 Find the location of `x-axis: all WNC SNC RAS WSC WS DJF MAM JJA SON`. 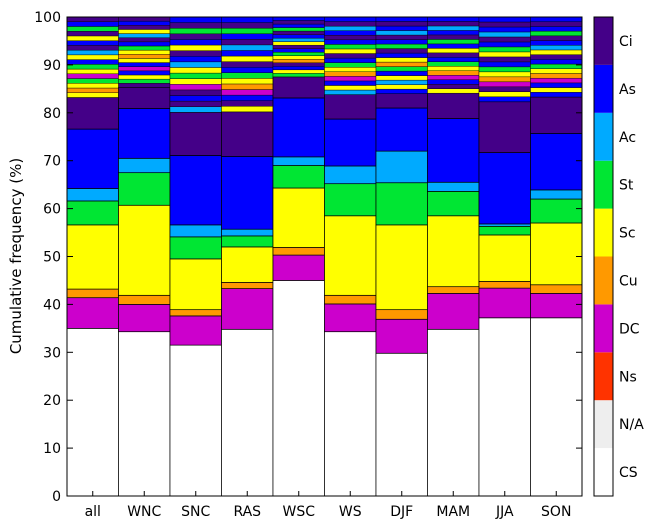

x-axis: all WNC SNC RAS WSC WS DJF MAM JJA SON is located at coordinates (328, 505).